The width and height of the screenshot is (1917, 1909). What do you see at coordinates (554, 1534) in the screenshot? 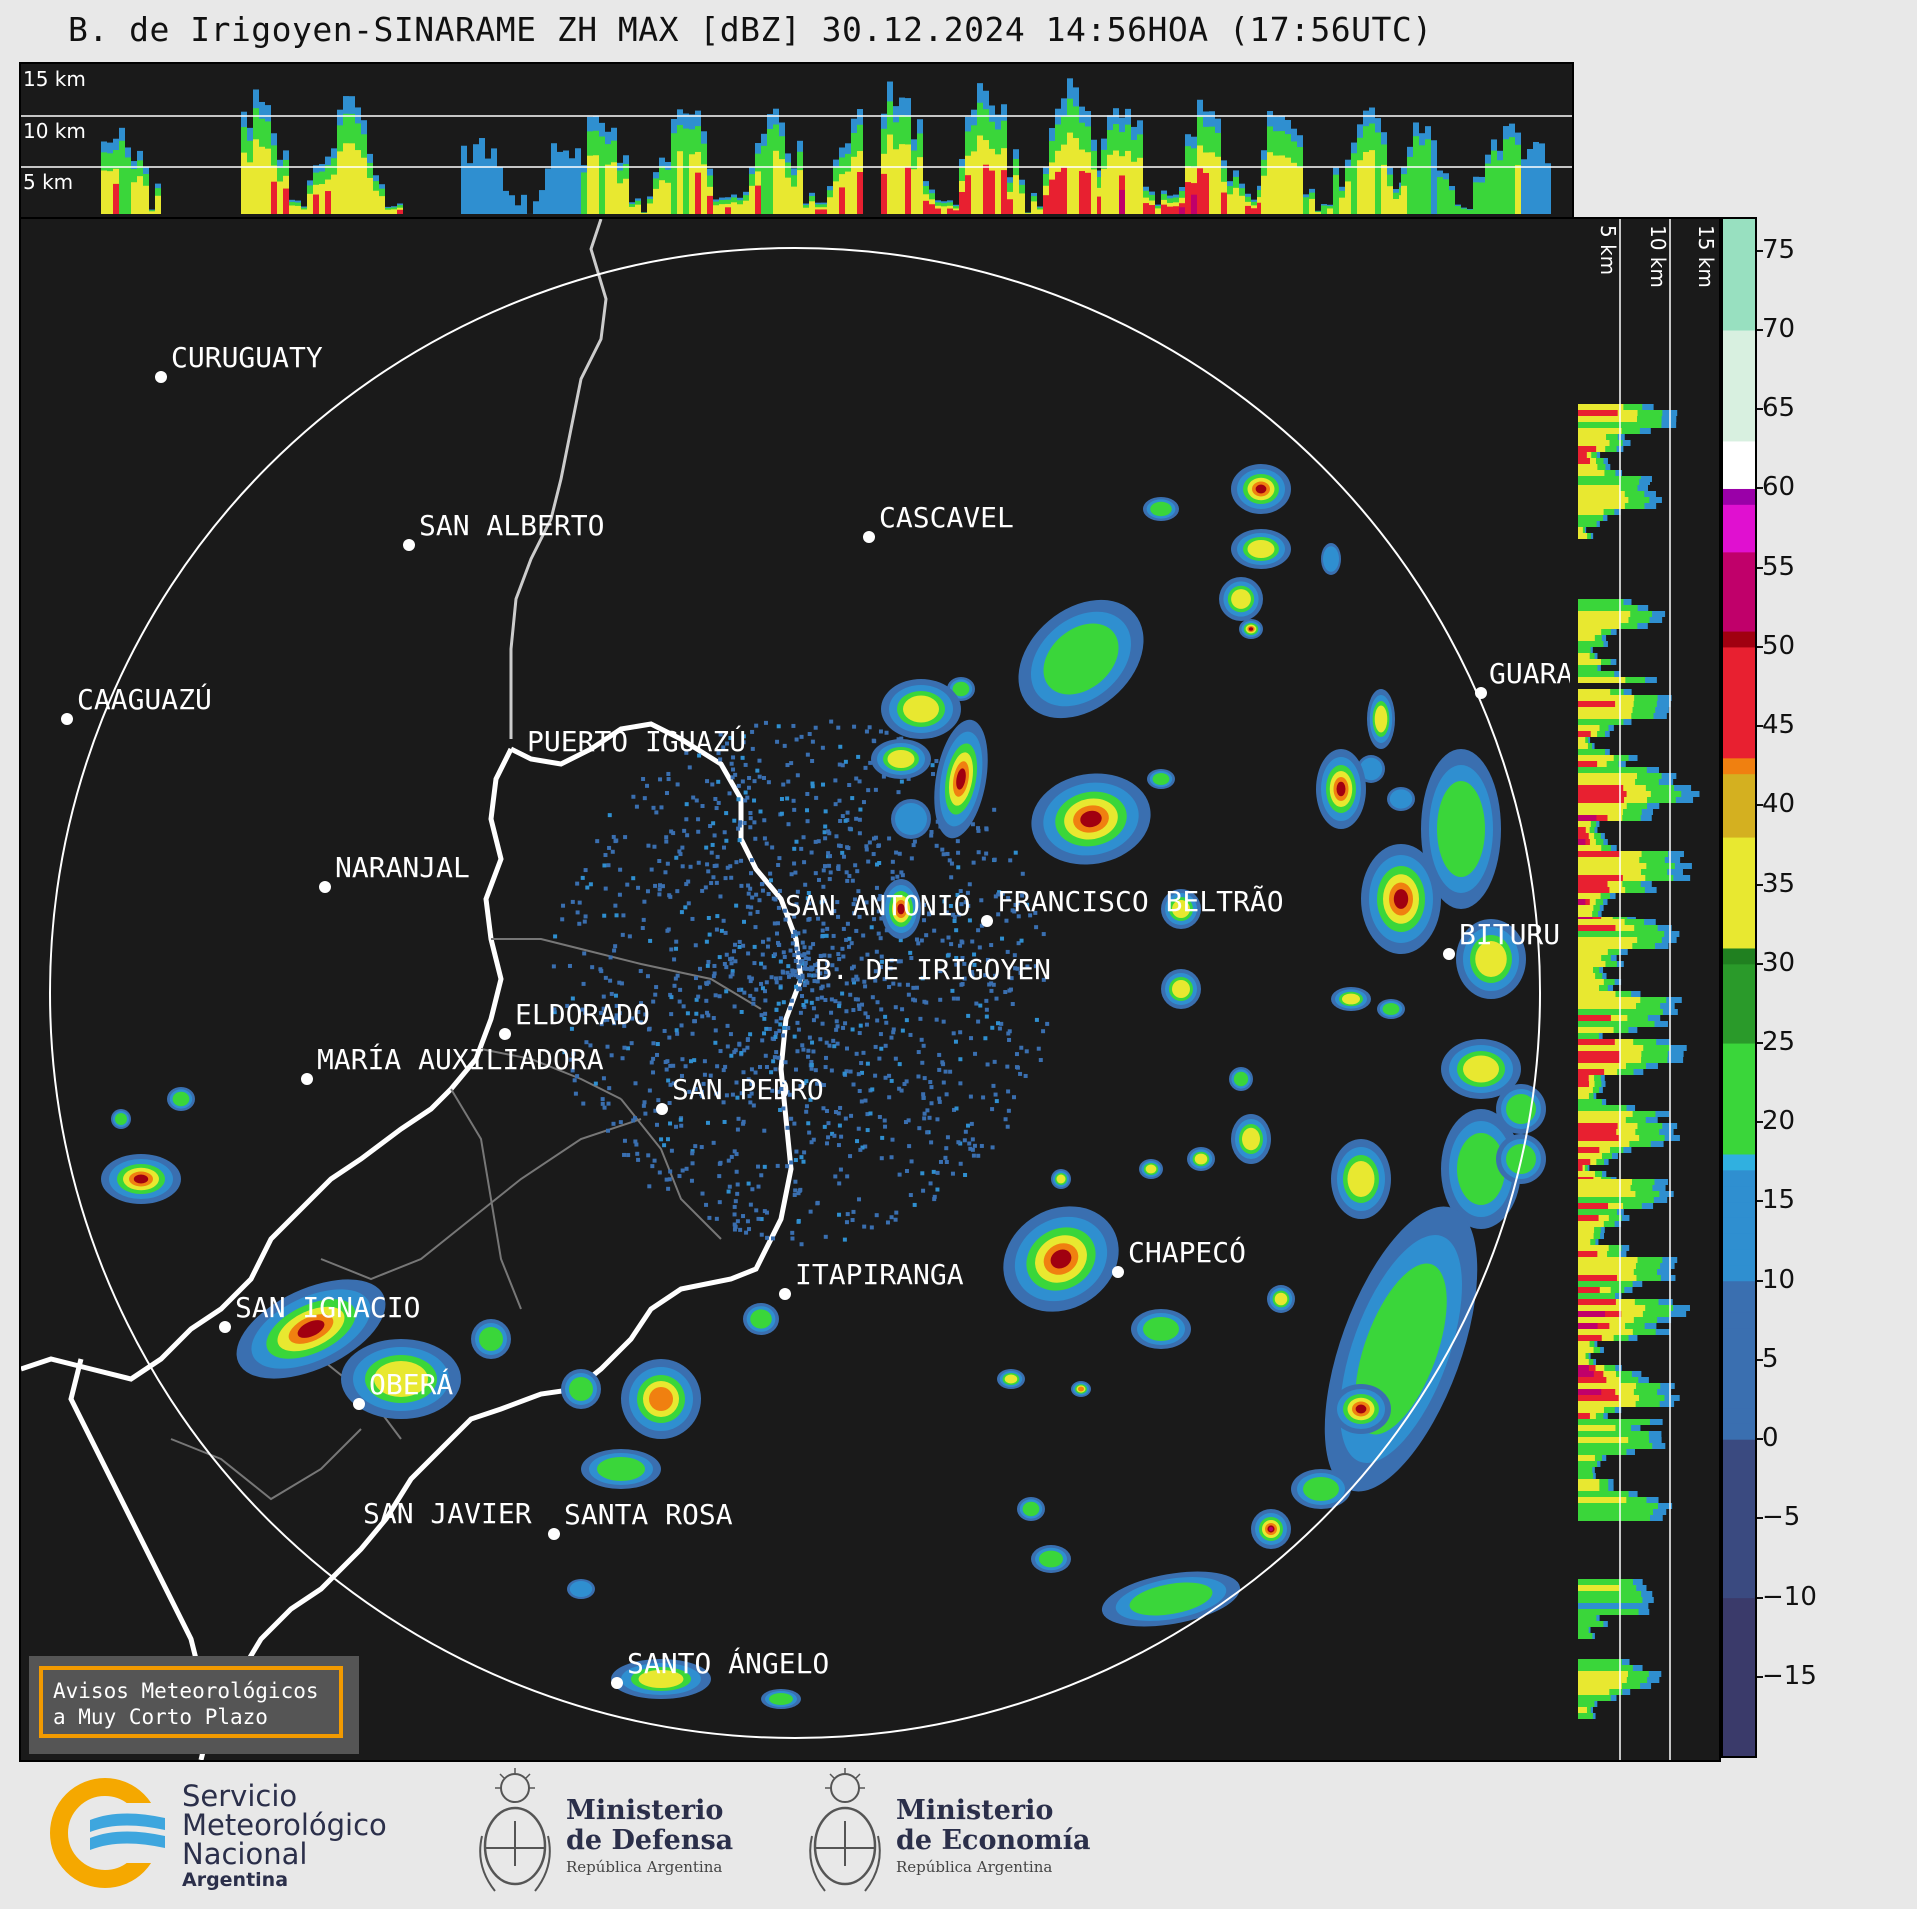
I see `city-marker-icon` at bounding box center [554, 1534].